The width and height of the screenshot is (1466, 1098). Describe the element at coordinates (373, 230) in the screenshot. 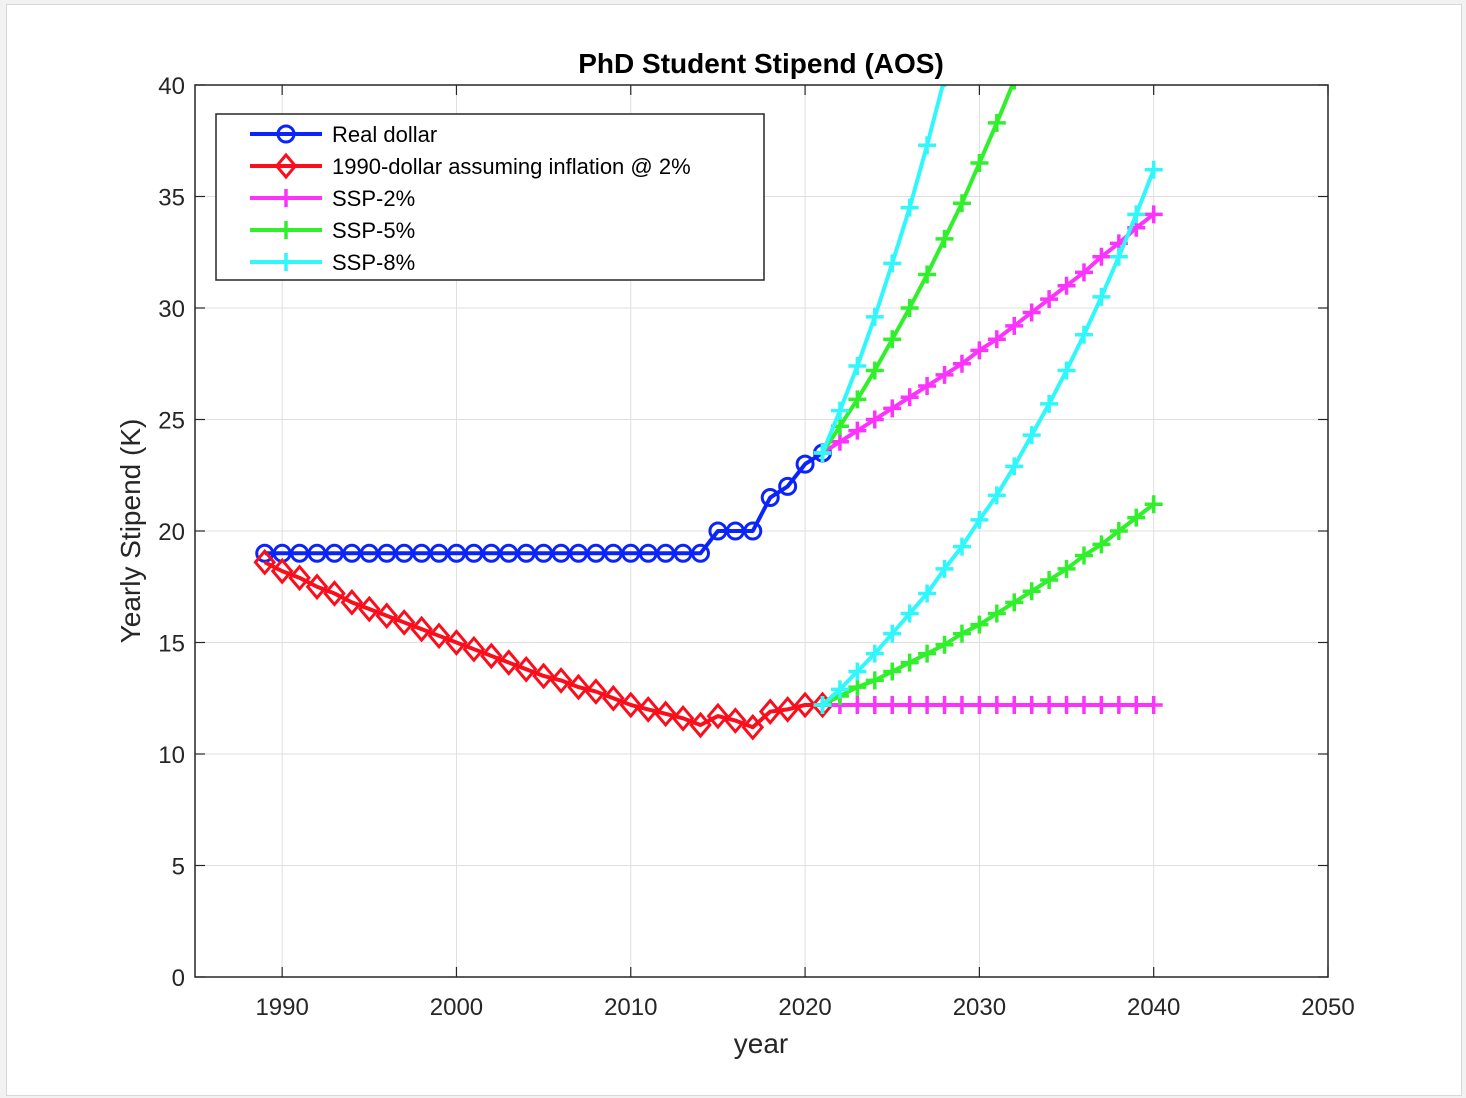

I see `legend-label: SSP-5%` at that location.